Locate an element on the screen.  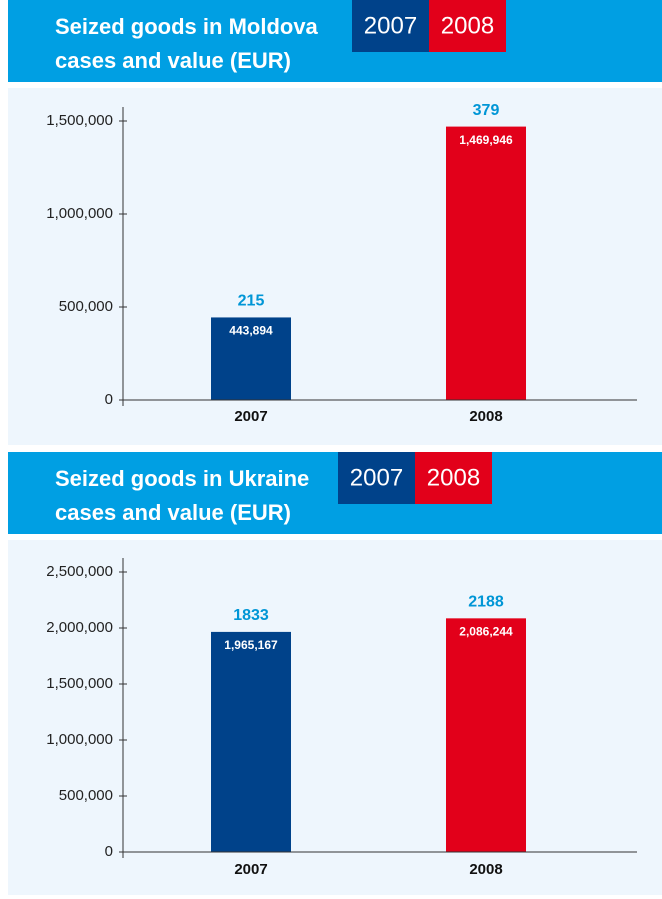
chart-title: Seized goods in Moldova is located at coordinates (187, 26).